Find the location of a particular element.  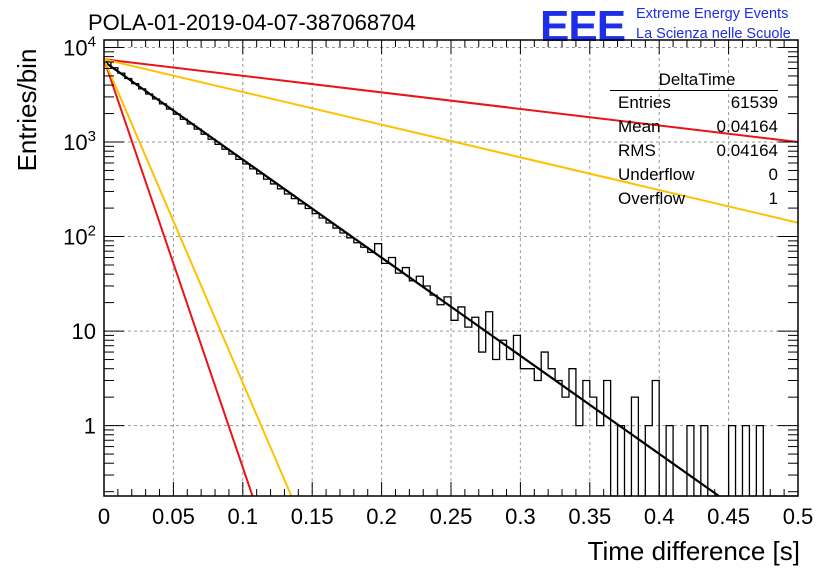

stats-label: Entries is located at coordinates (644, 102).